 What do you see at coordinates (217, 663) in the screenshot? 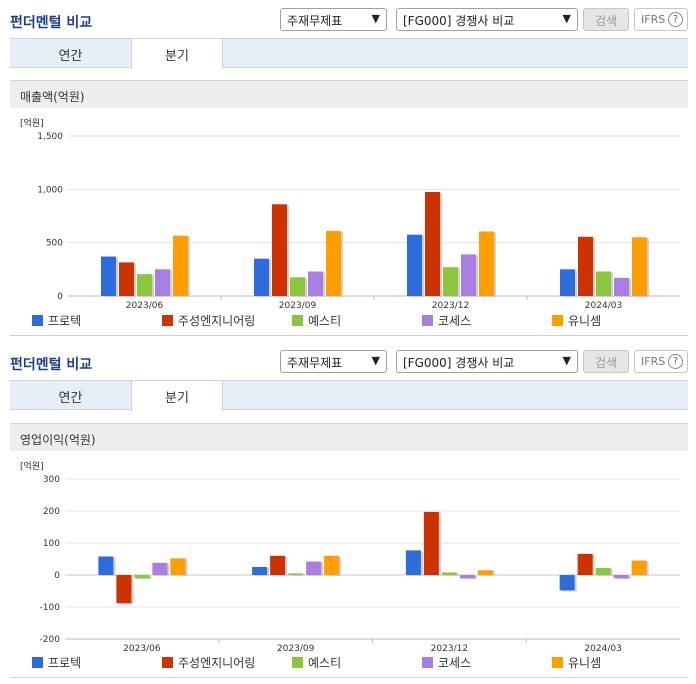
I see `legend-label: 주성엔지니어링` at bounding box center [217, 663].